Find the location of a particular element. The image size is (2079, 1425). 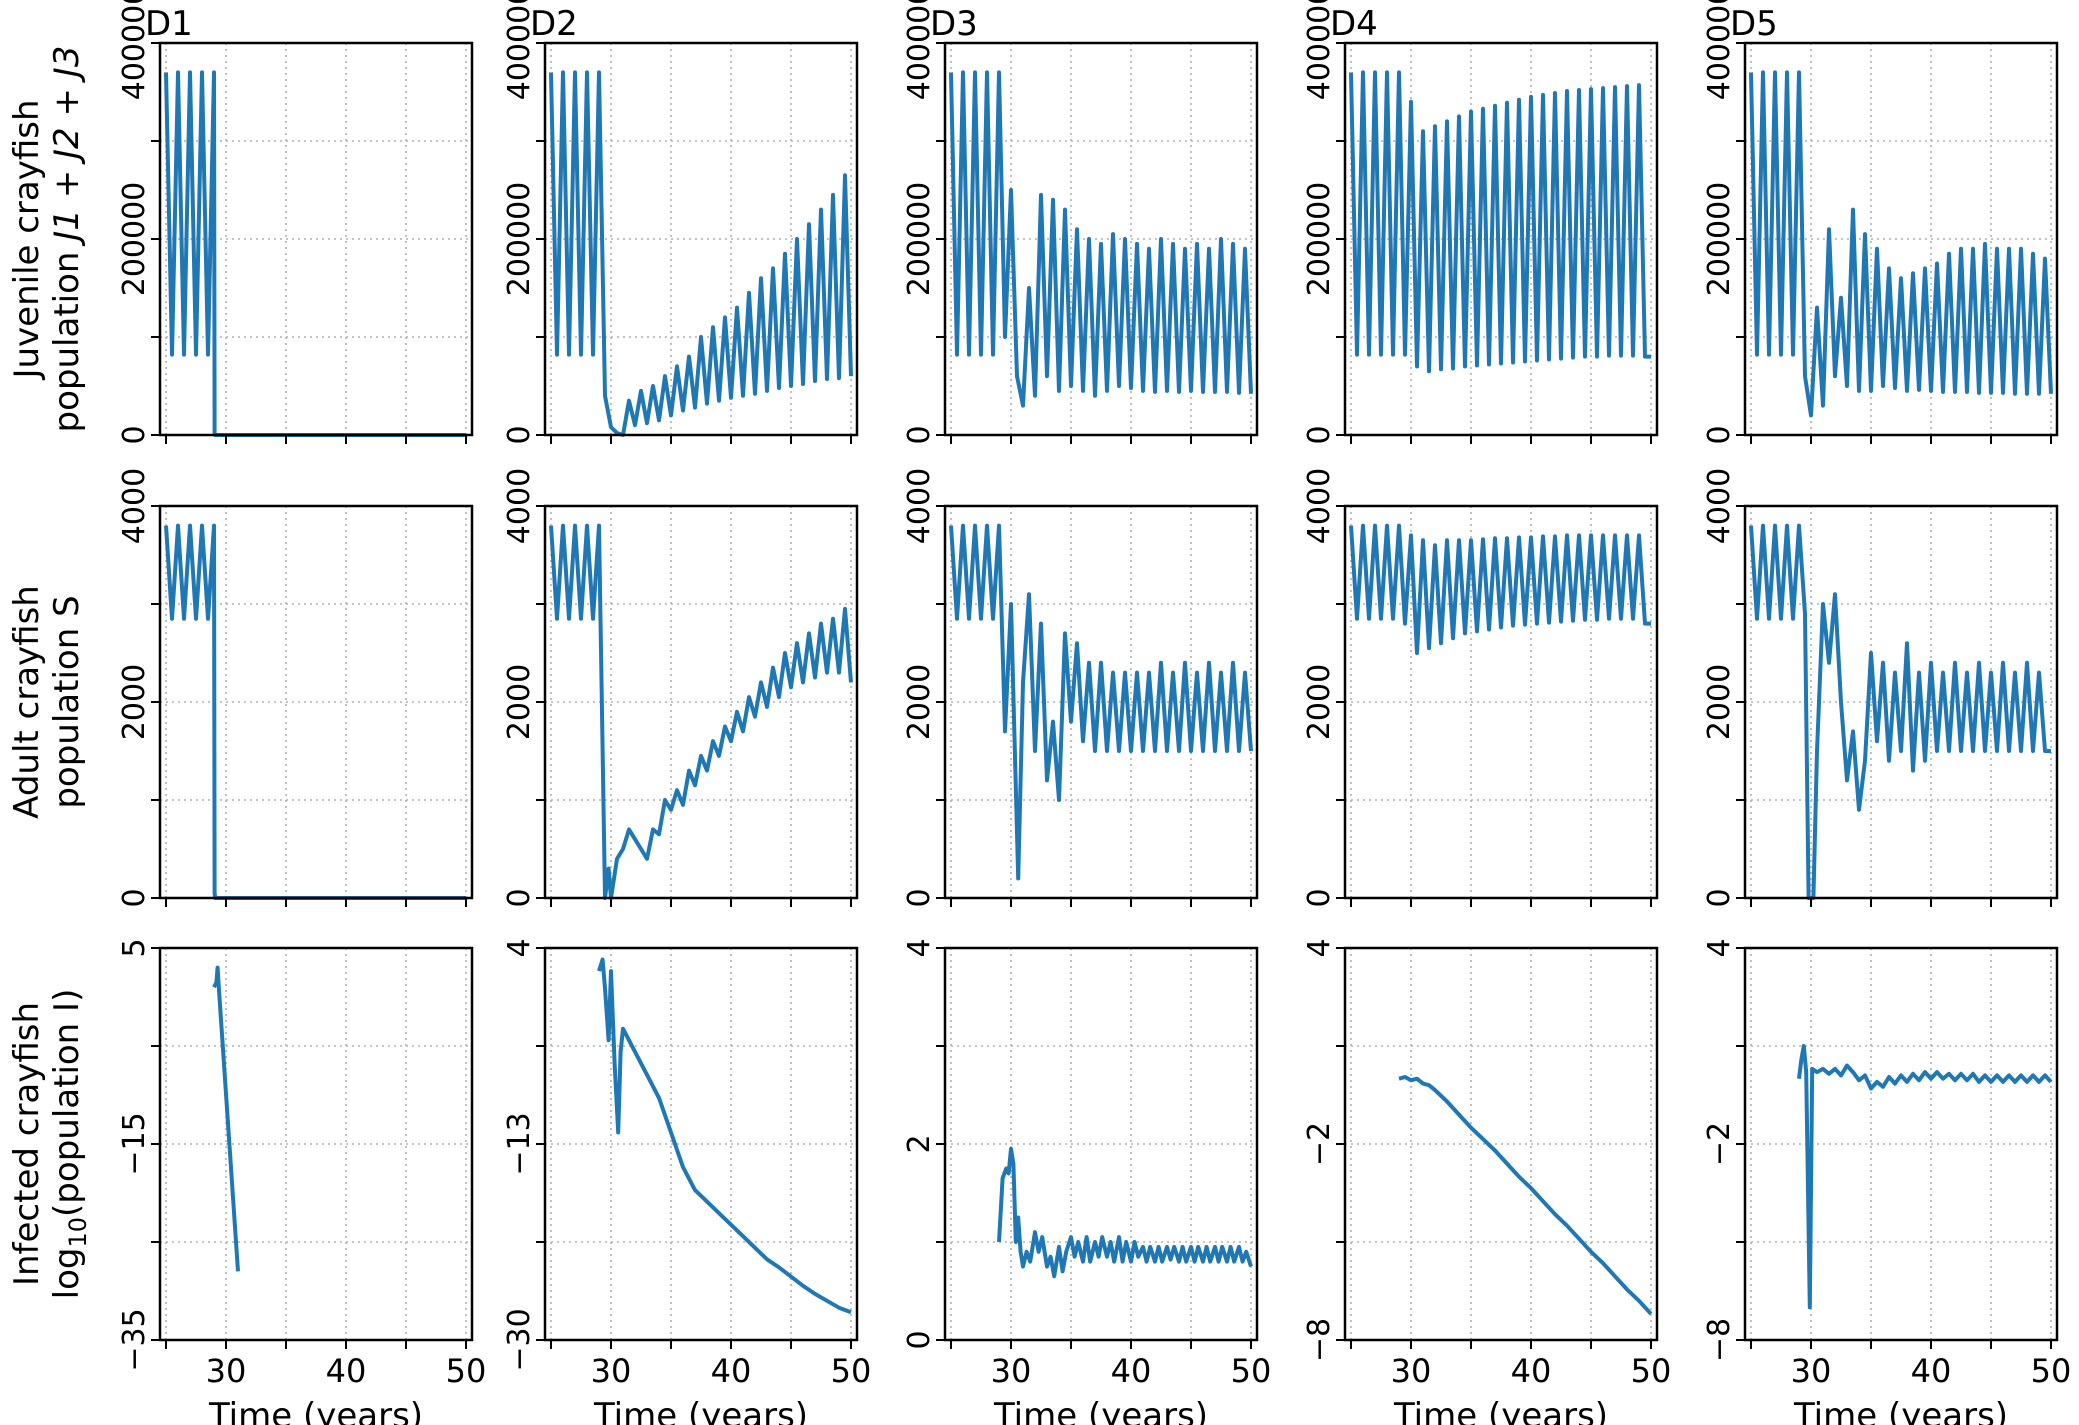

column-title-d4: D4 is located at coordinates (1354, 24).